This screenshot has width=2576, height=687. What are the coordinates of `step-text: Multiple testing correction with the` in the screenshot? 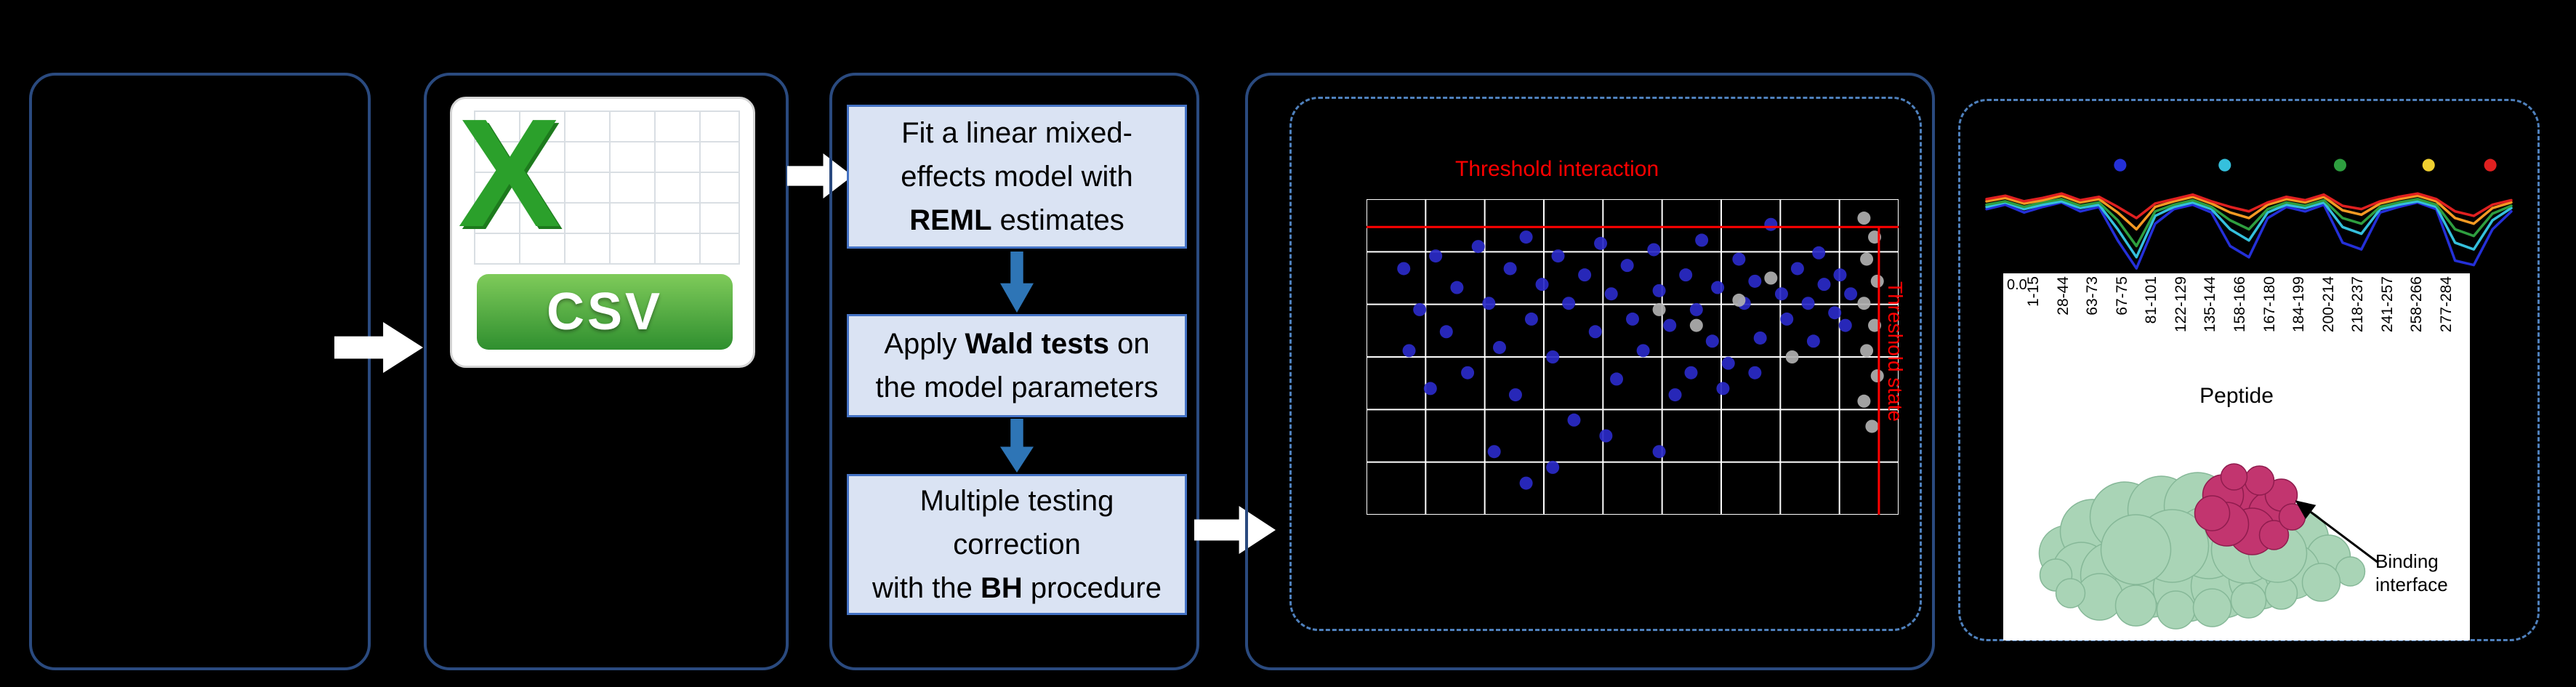 It's located at (993, 544).